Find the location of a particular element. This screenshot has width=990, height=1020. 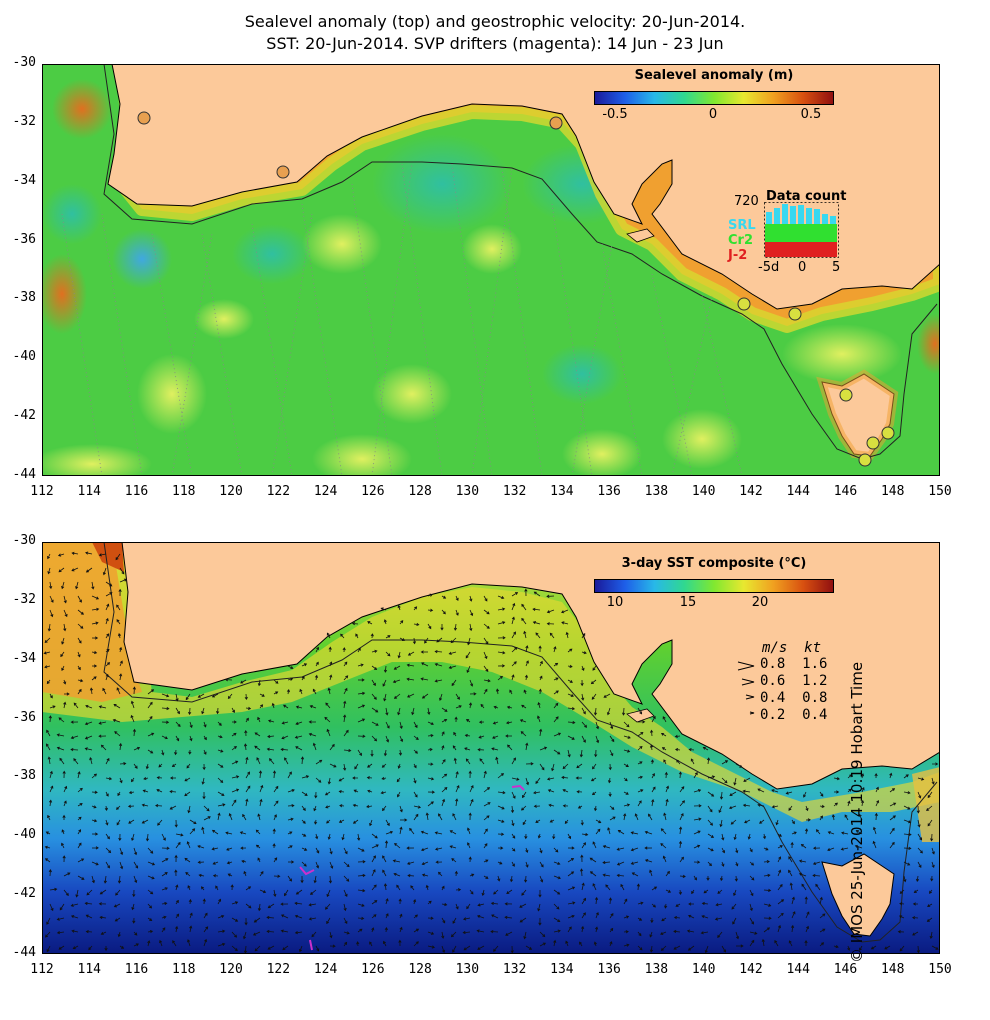

data-count-stack is located at coordinates (801, 230).